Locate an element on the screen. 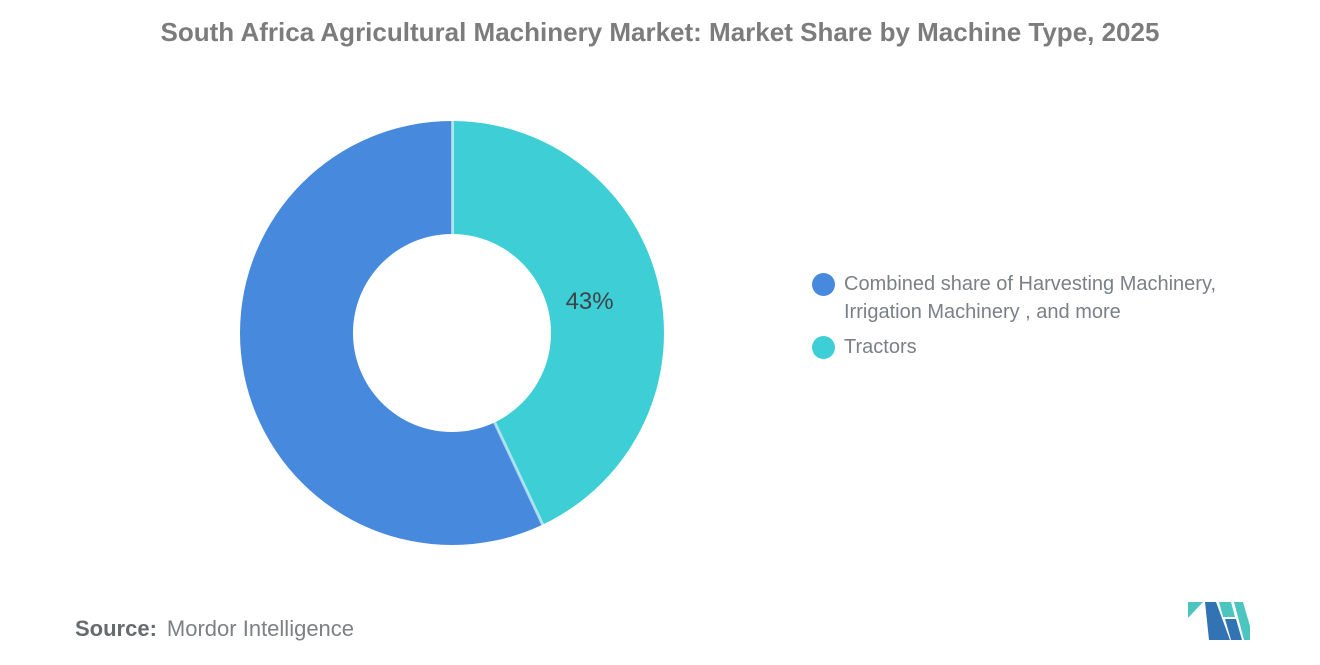 The width and height of the screenshot is (1320, 665). logo-shape-blue-left-leg is located at coordinates (1217, 621).